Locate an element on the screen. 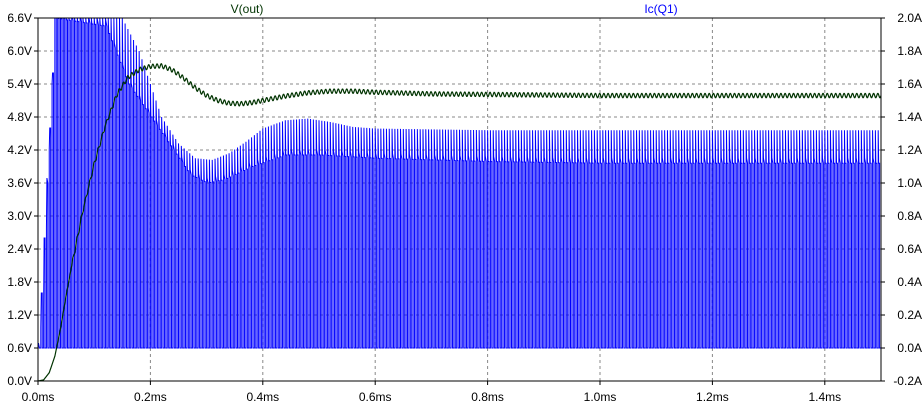  left-tick-label: 3.6V is located at coordinates (19, 183).